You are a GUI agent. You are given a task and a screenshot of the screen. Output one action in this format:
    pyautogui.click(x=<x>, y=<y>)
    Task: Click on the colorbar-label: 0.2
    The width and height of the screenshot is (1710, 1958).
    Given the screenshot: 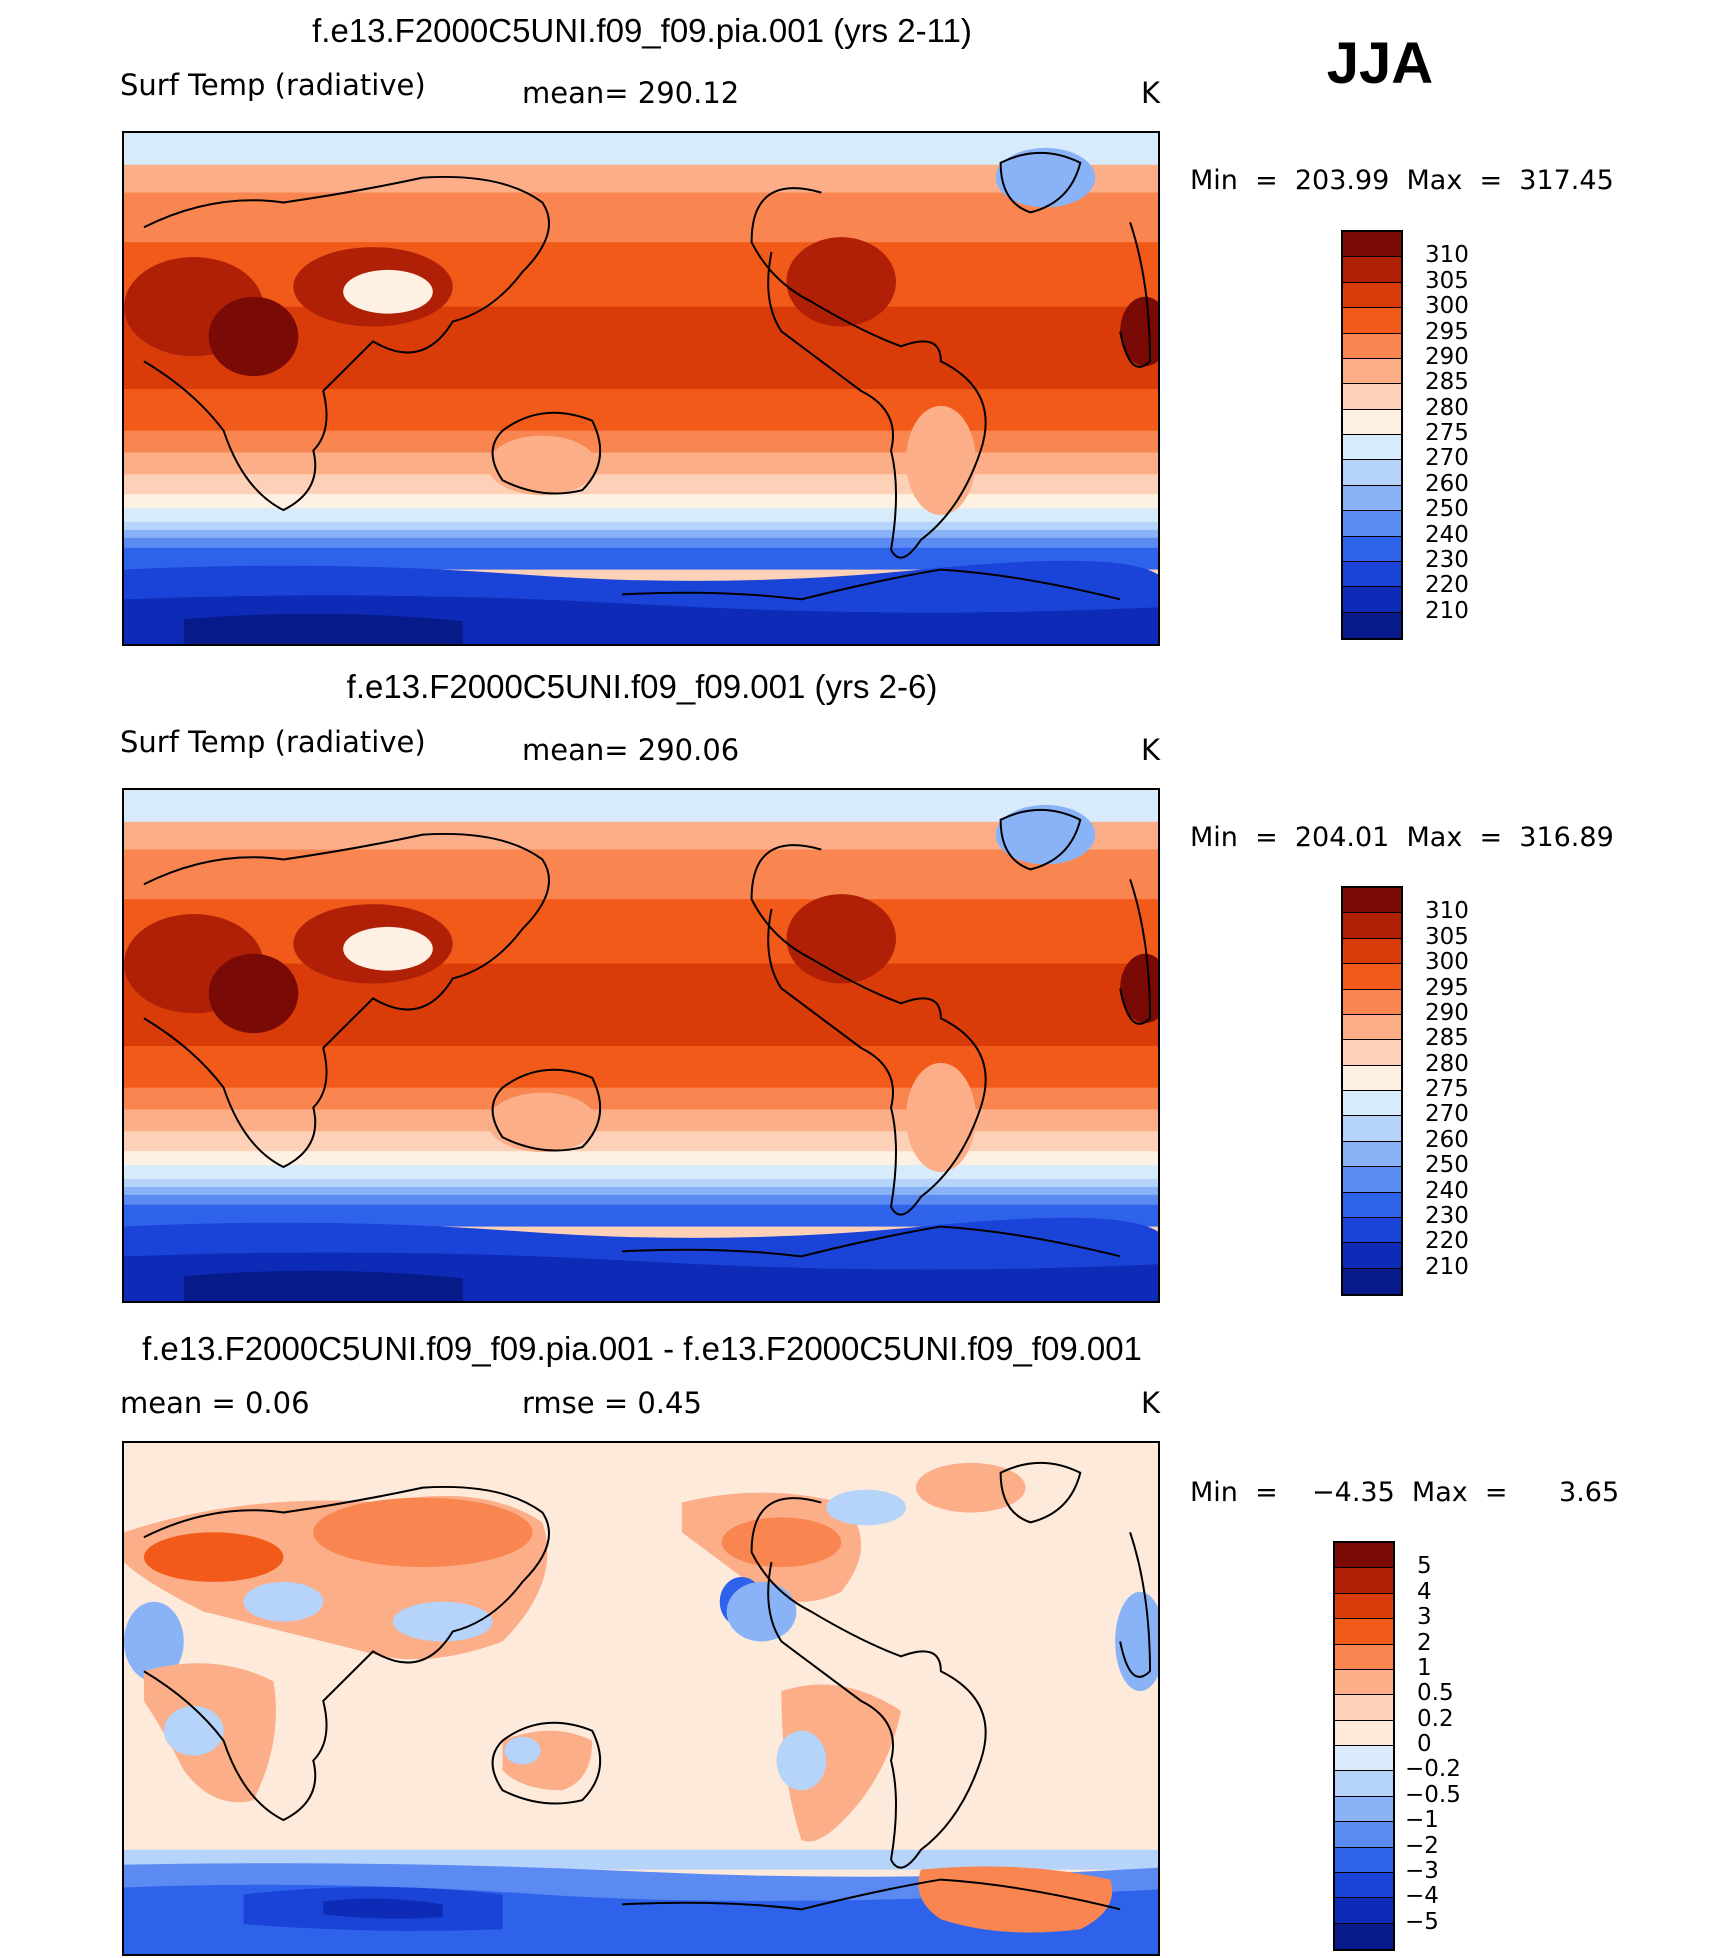 What is the action you would take?
    pyautogui.click(x=1435, y=1718)
    